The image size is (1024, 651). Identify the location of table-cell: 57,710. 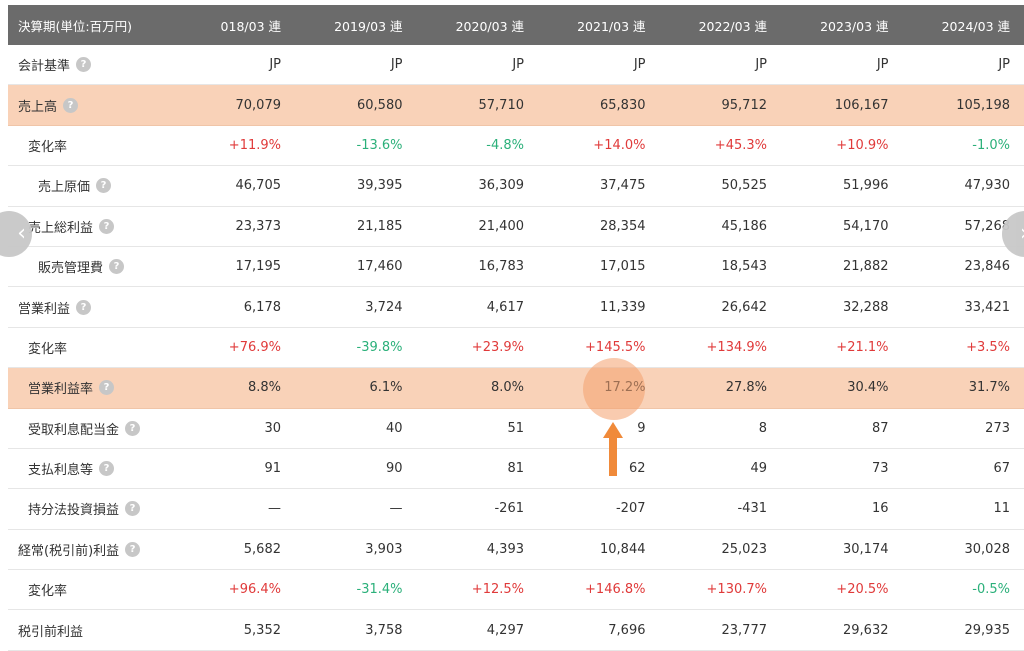
(478, 105).